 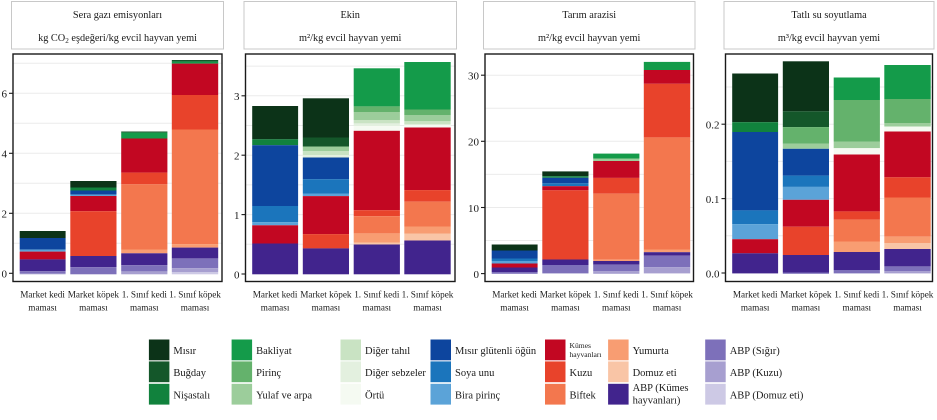 I want to click on svg-text: Örtü, so click(x=375, y=395).